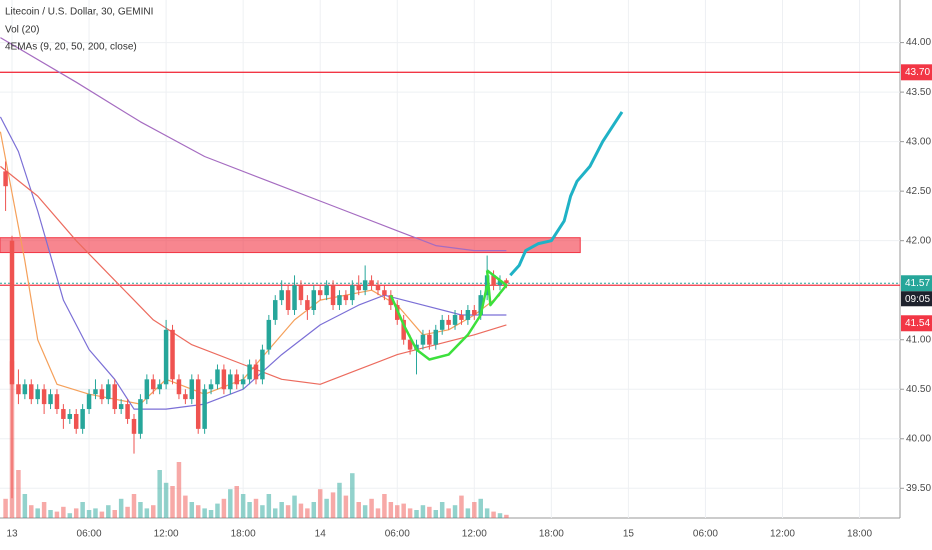 The image size is (932, 550). I want to click on x-tick-label: 12:00, so click(782, 534).